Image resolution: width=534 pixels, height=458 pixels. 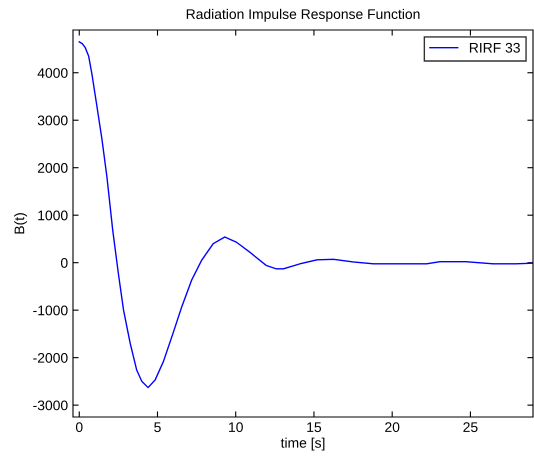 What do you see at coordinates (53, 215) in the screenshot?
I see `y-tick-label: 1000` at bounding box center [53, 215].